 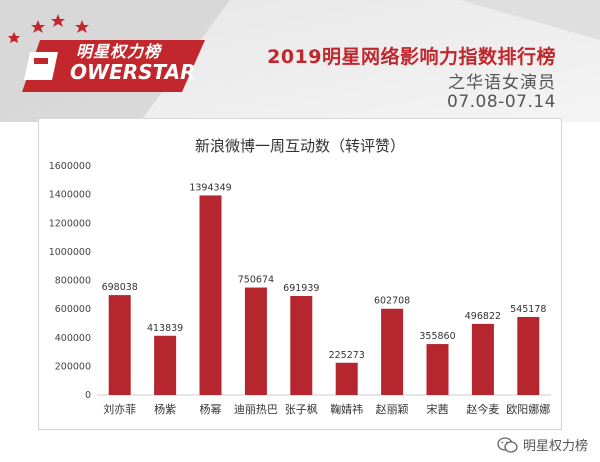 I want to click on x-tick-label: 杨幂, so click(x=211, y=409).